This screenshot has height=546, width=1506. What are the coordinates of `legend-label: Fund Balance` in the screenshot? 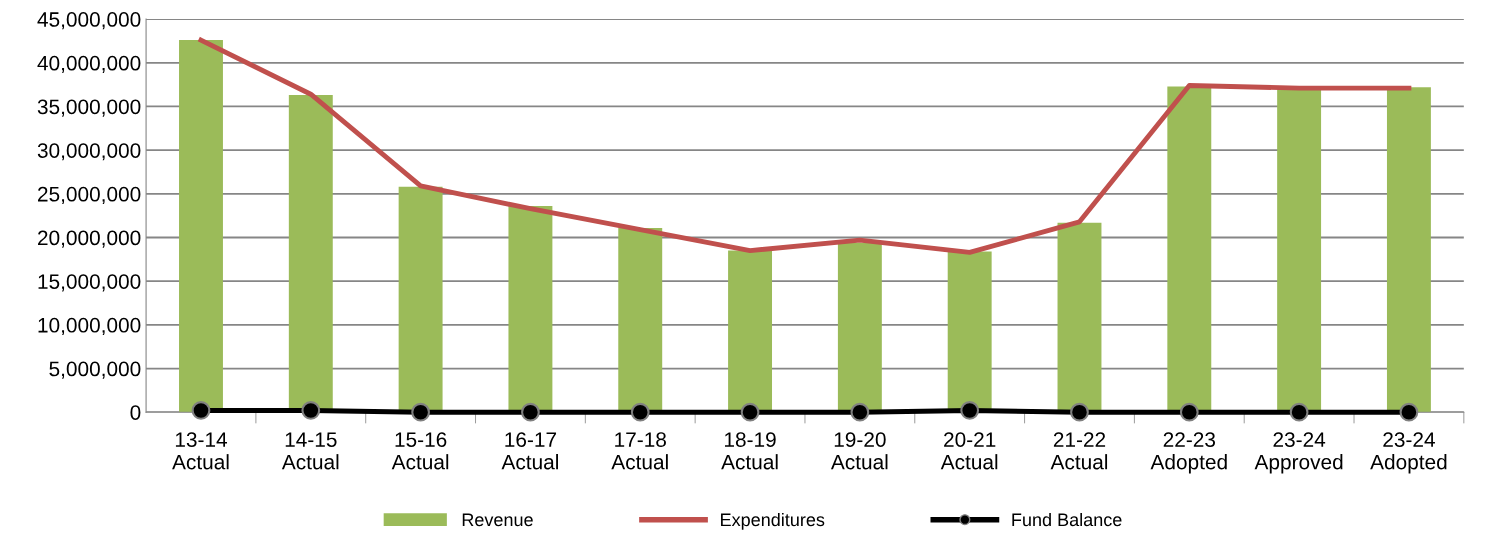 It's located at (1067, 519).